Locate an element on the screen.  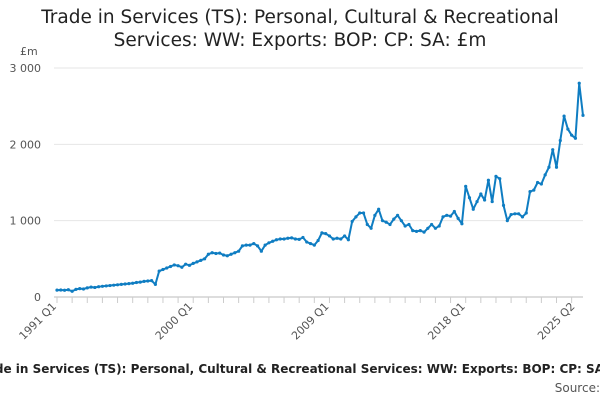
y-axis: 0 1 000 2 000 3 000 is located at coordinates (26, 183).